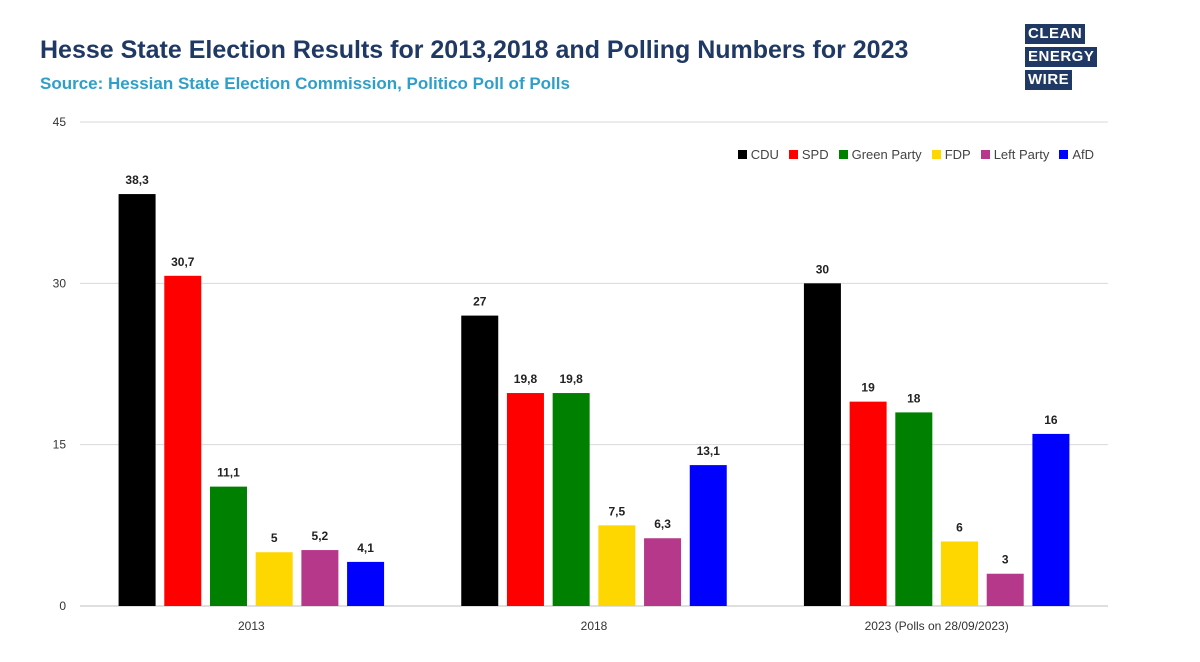 The width and height of the screenshot is (1200, 662). Describe the element at coordinates (365, 548) in the screenshot. I see `data-label: 4,1` at that location.